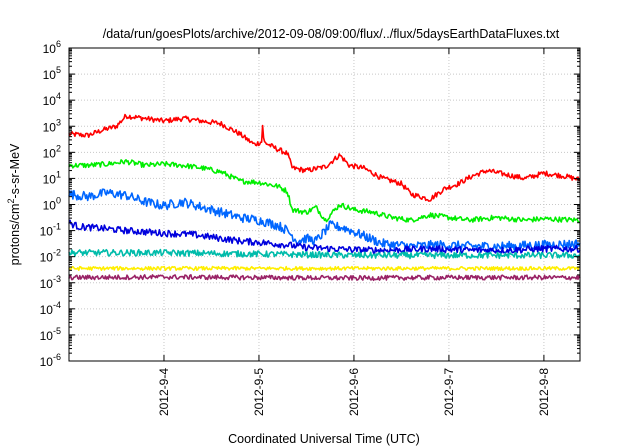 This screenshot has height=448, width=640. What do you see at coordinates (58, 70) in the screenshot?
I see `y-tick-exponent: 5` at bounding box center [58, 70].